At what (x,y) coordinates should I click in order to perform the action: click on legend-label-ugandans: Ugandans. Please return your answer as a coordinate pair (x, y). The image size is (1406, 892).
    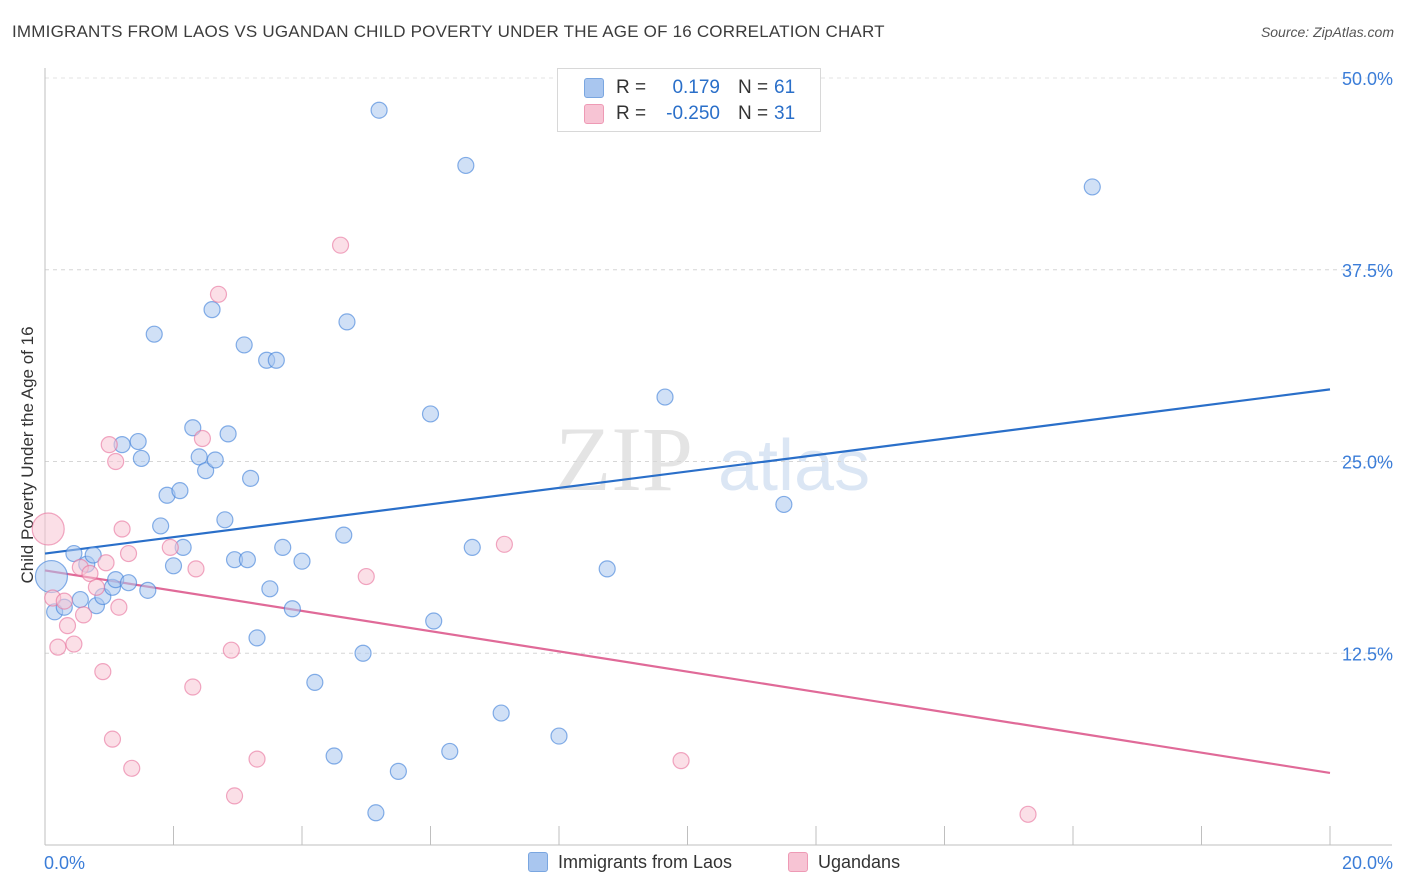
    Looking at the image, I should click on (859, 862).